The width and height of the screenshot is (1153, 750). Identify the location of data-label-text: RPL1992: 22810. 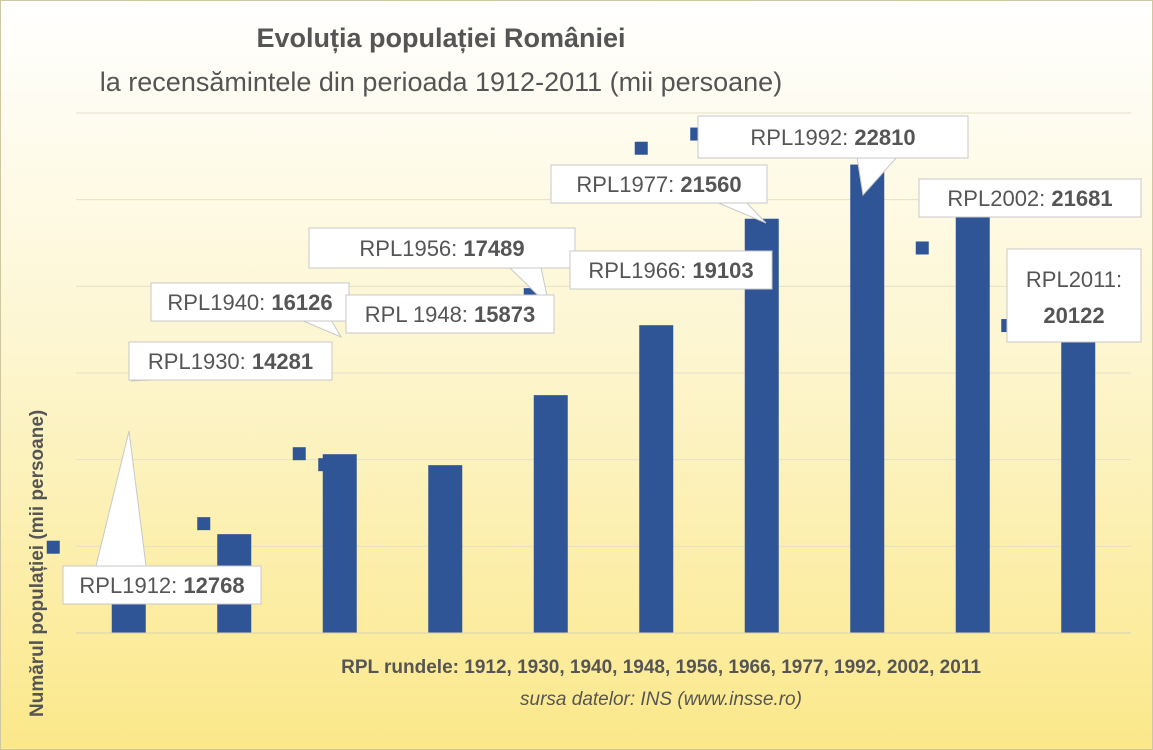
(832, 137).